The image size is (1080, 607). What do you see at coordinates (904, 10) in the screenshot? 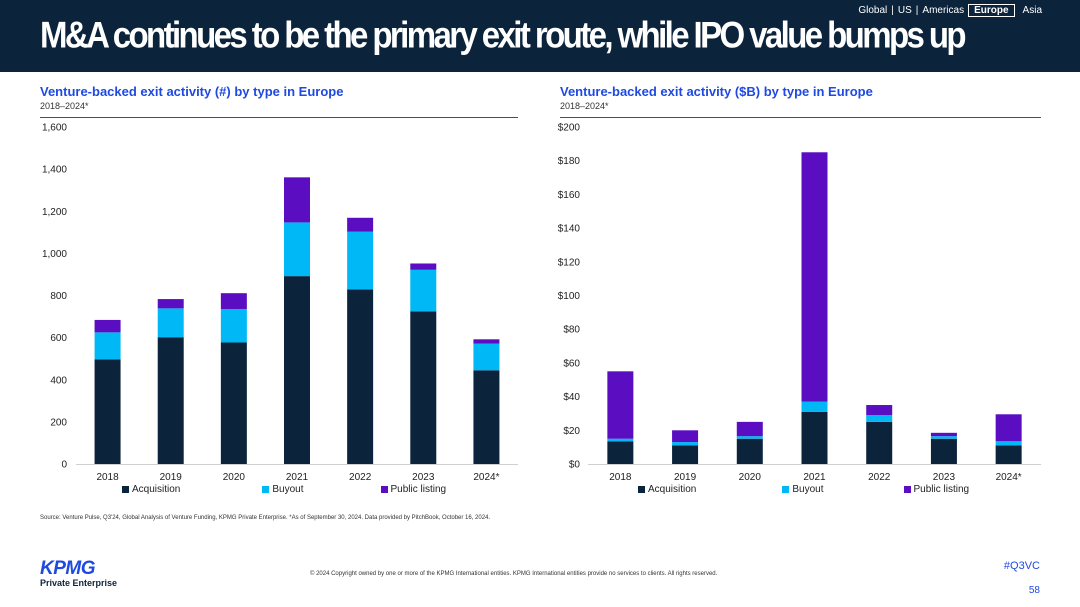
I see `region-link-us: US` at bounding box center [904, 10].